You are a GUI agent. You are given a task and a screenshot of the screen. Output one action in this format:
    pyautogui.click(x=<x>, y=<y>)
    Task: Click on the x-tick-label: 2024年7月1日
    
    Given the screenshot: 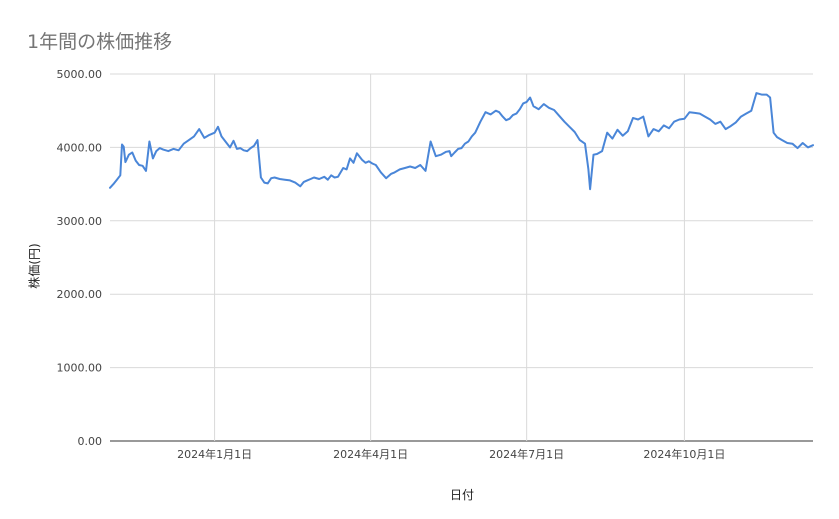 What is the action you would take?
    pyautogui.click(x=526, y=454)
    